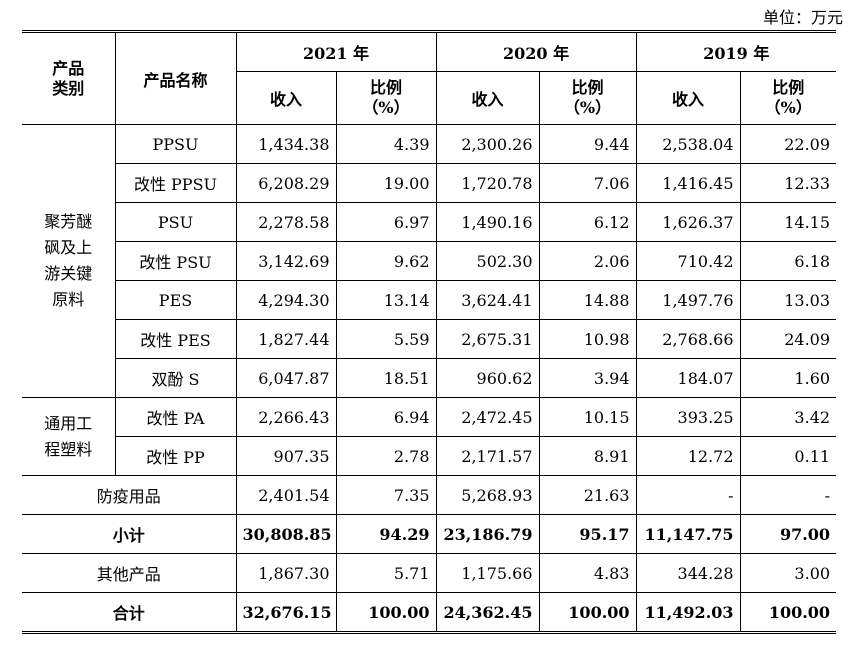 The height and width of the screenshot is (649, 865). I want to click on ratio-cell: 24.09, so click(788, 339).